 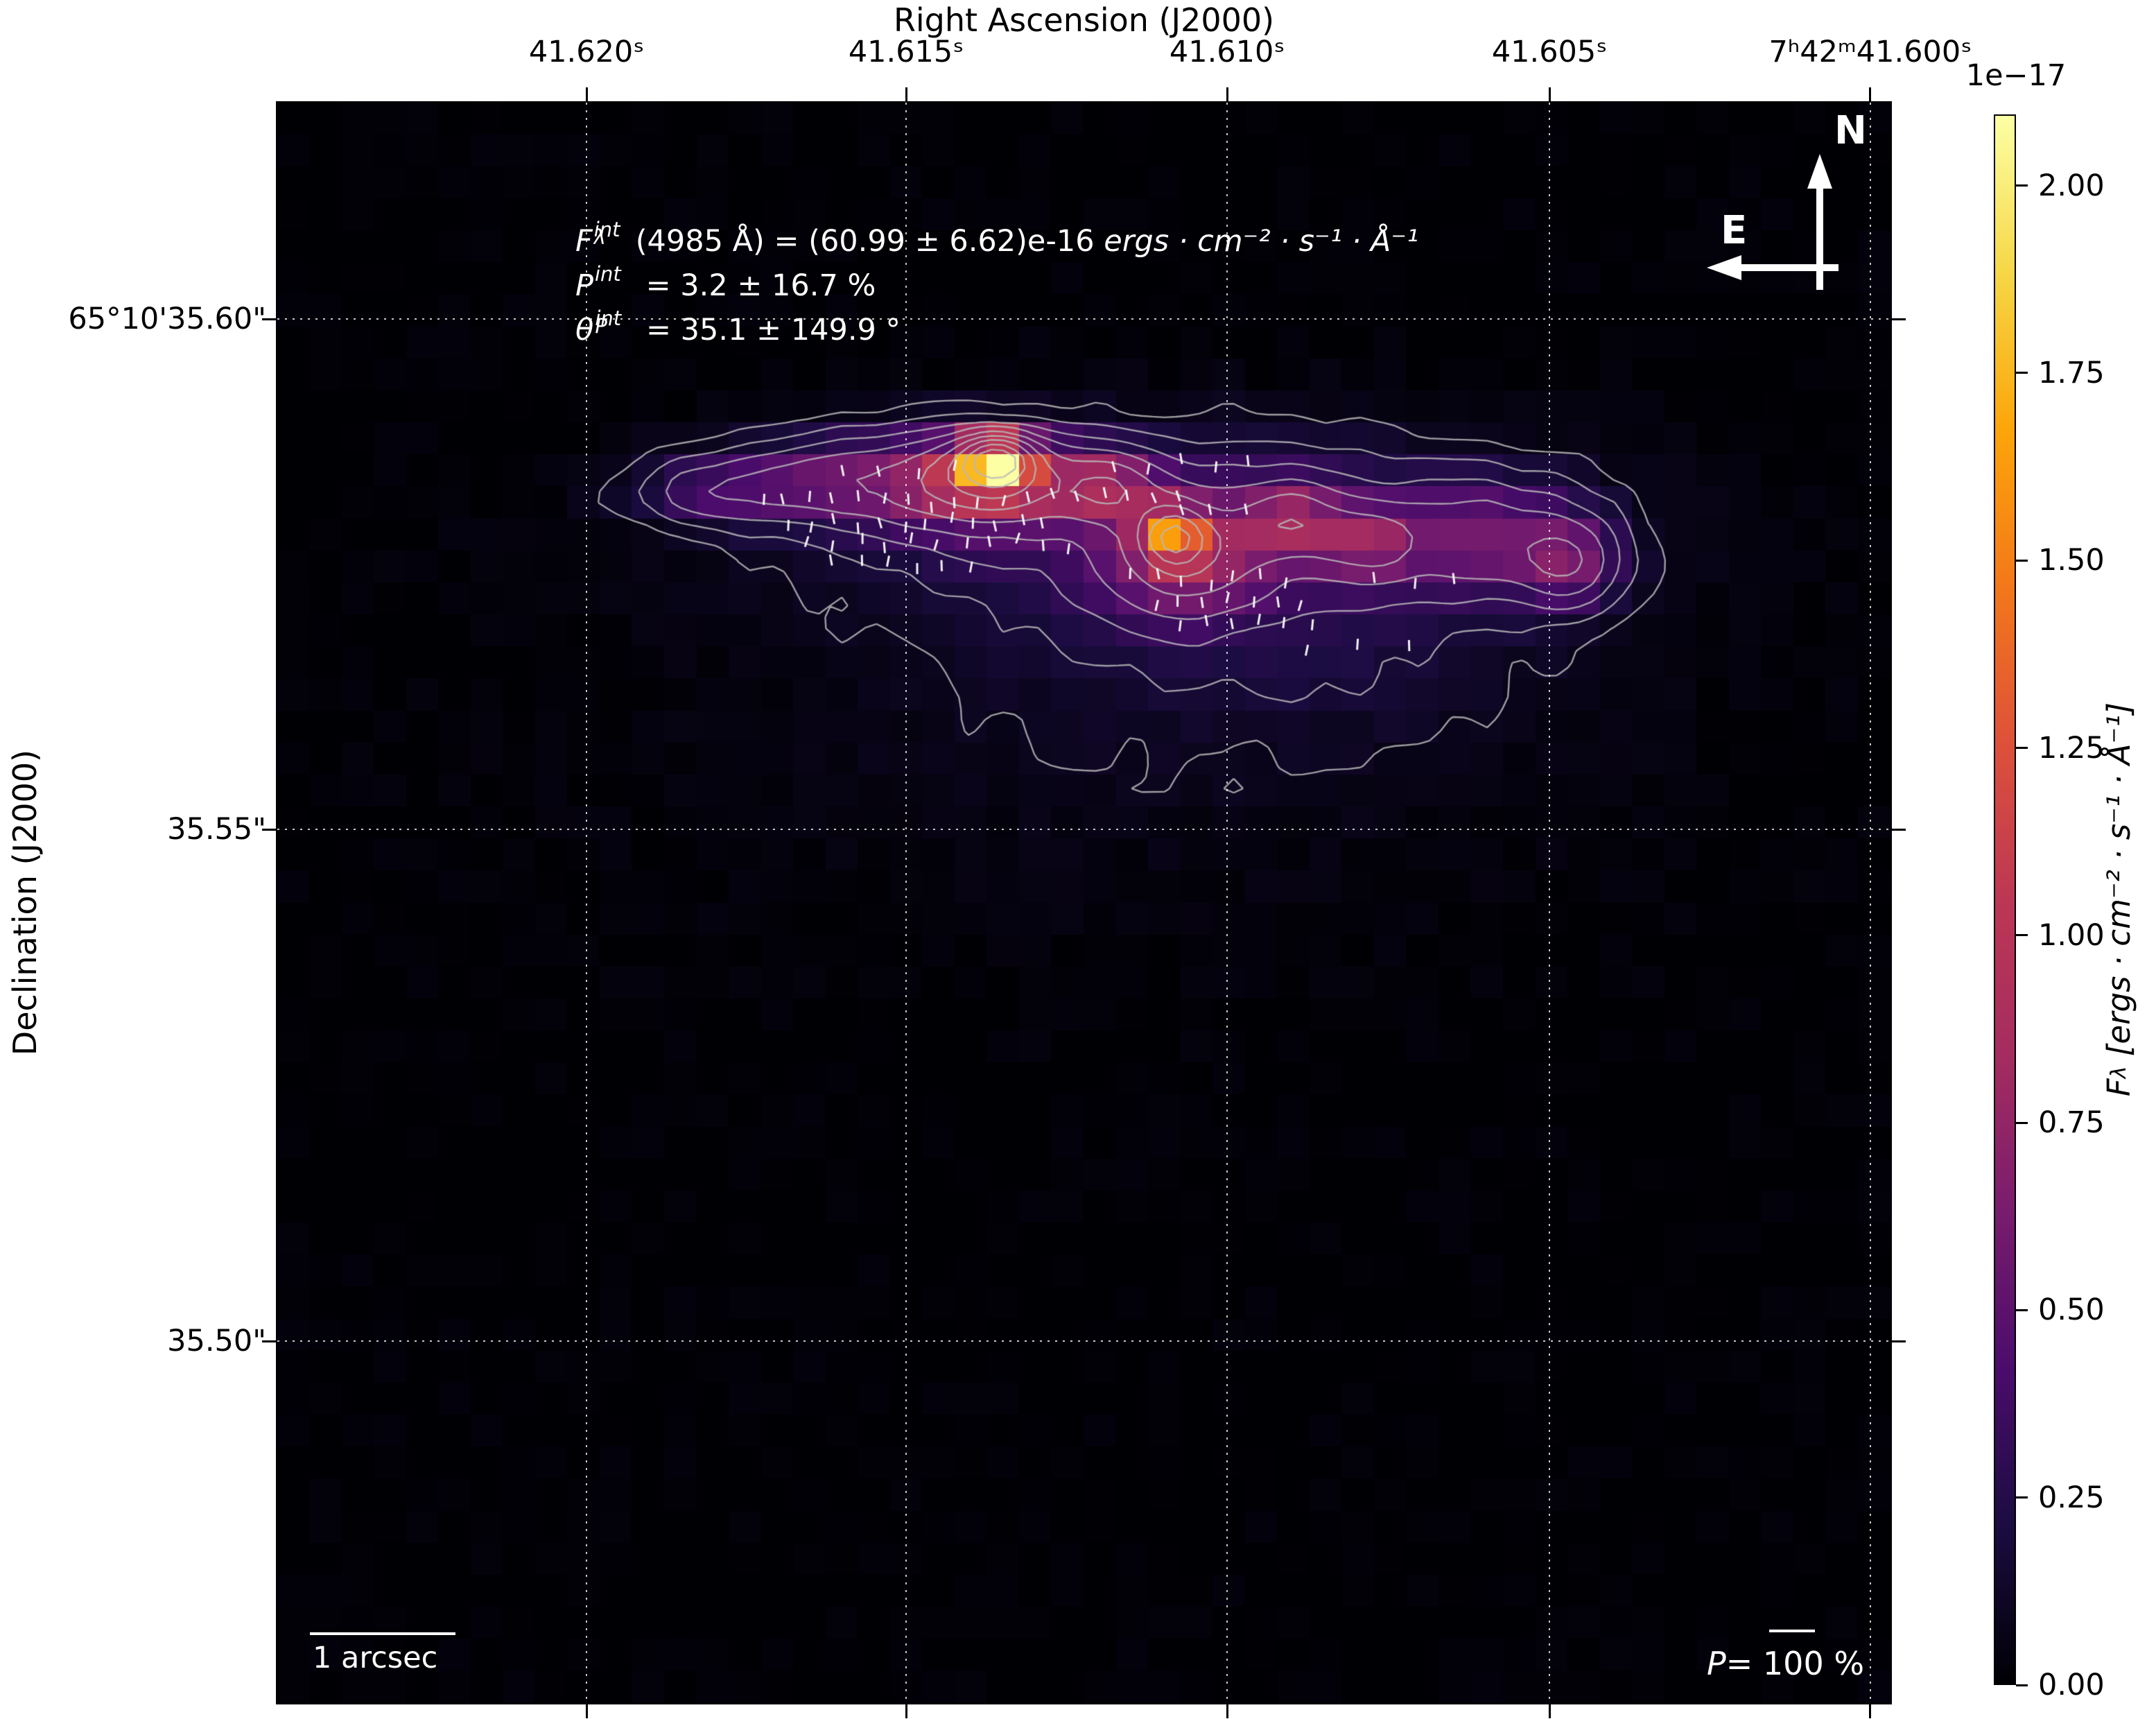 I want to click on colorbar-offset-label: 1e−17, so click(x=2016, y=75).